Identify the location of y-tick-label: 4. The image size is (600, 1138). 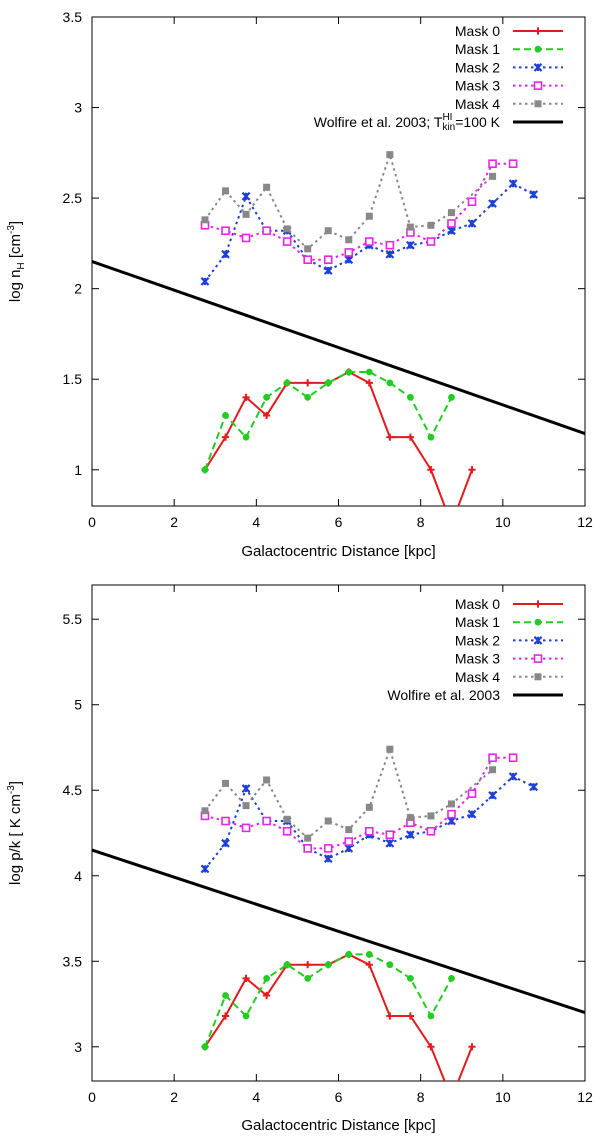
(78, 876).